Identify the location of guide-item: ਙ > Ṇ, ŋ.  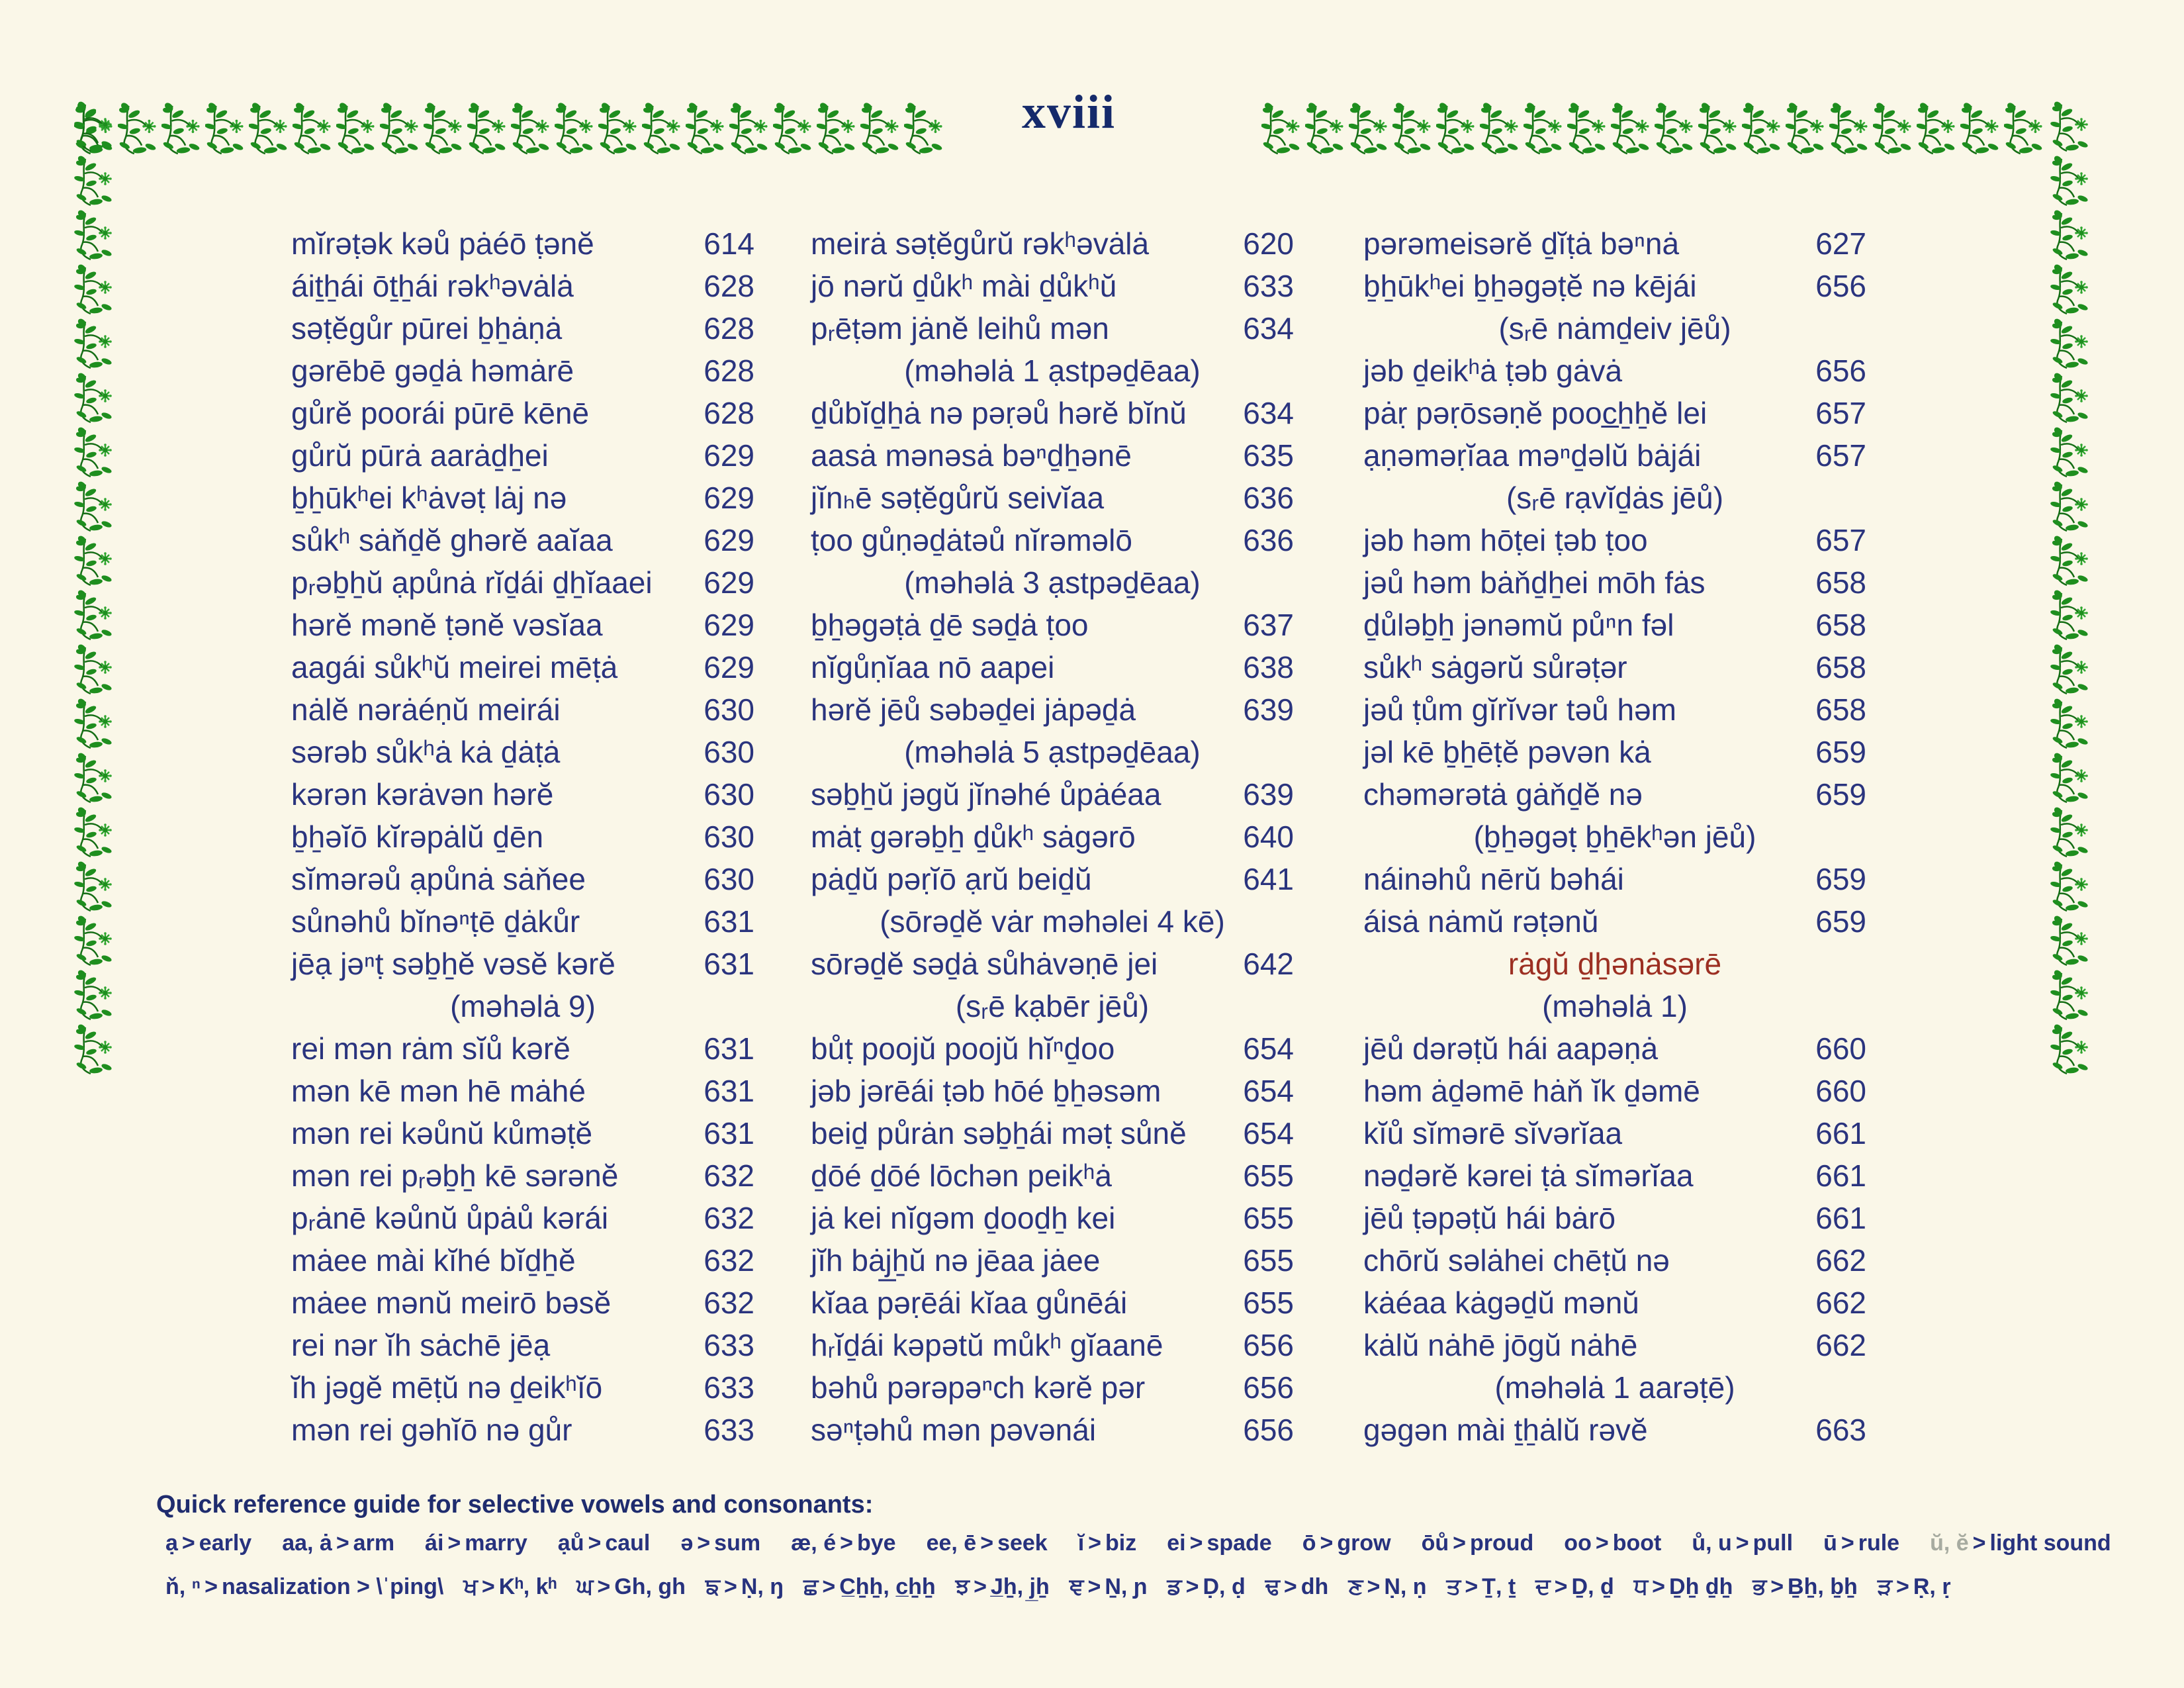
(744, 1587).